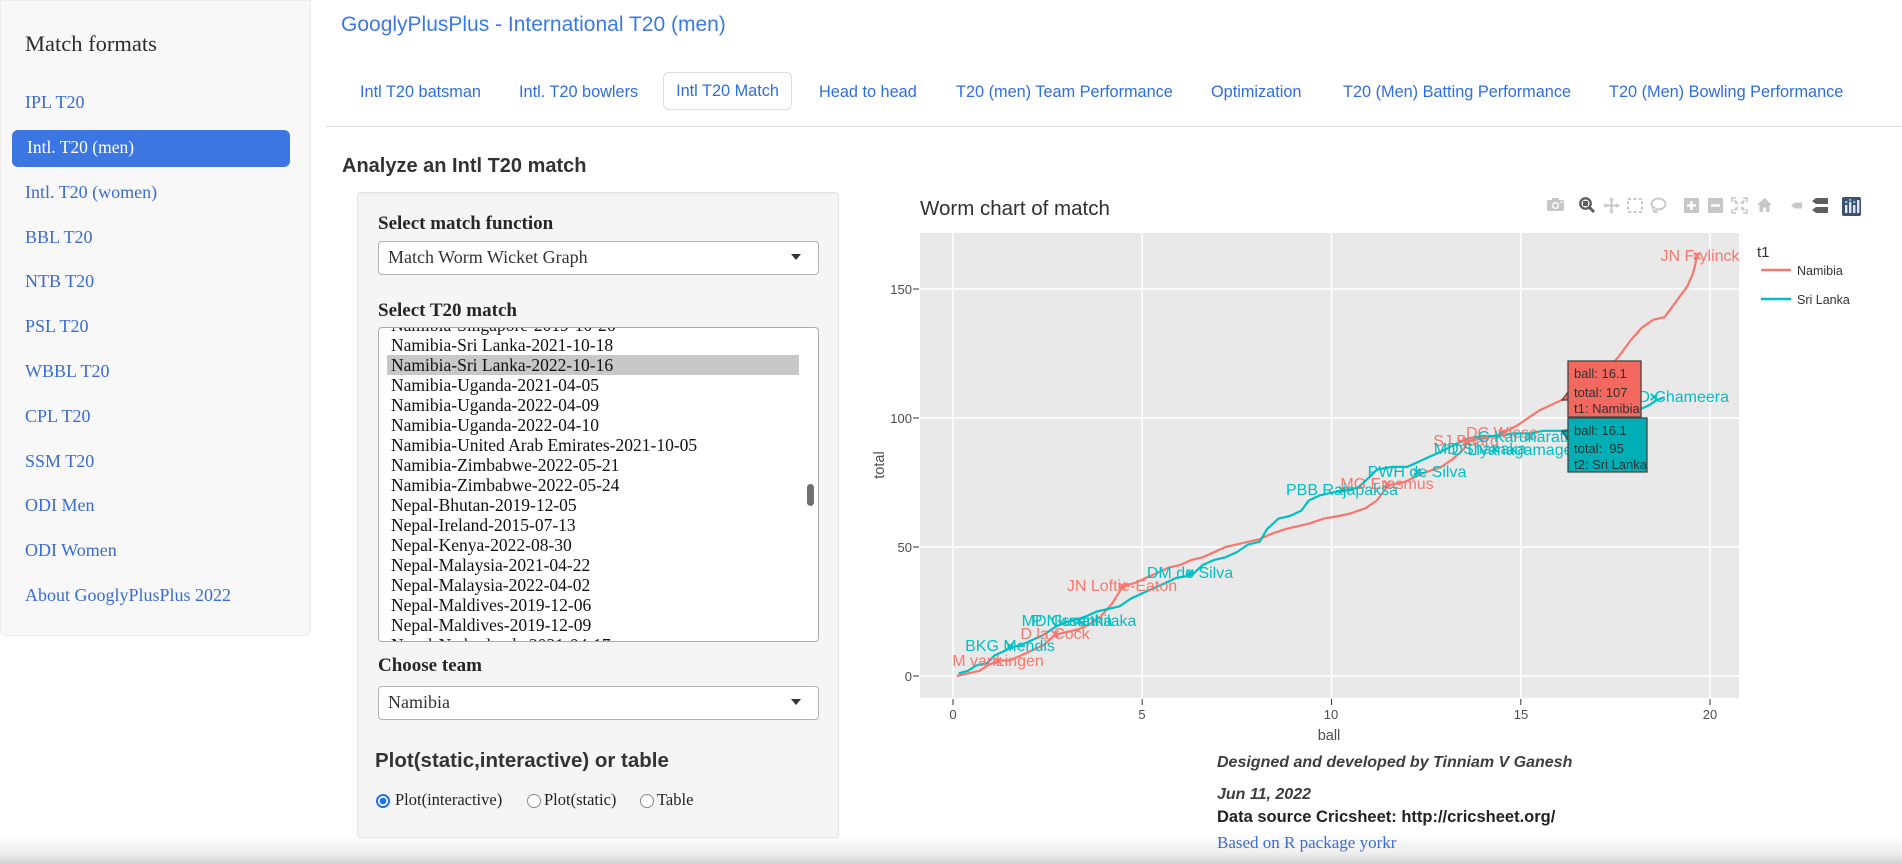 The width and height of the screenshot is (1902, 864). Describe the element at coordinates (1466, 441) in the screenshot. I see `svg-text: SJ Baard` at that location.